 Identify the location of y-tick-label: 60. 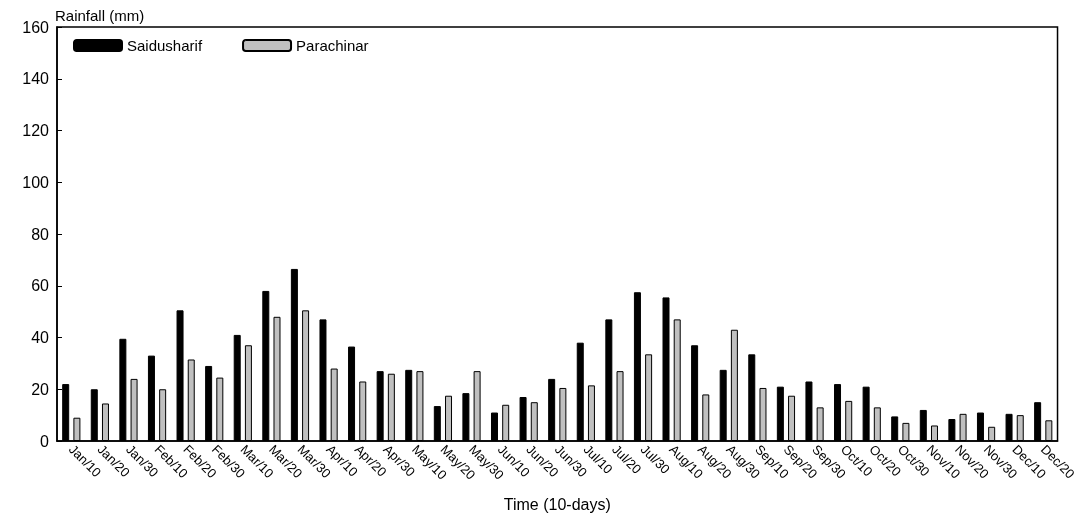
(40, 286).